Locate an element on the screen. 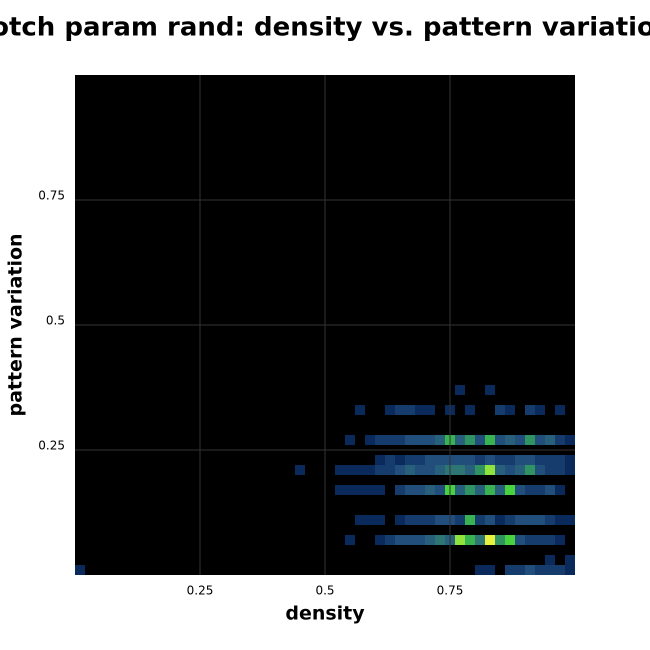 The width and height of the screenshot is (650, 650). y-tick-label: 0.75 is located at coordinates (51, 196).